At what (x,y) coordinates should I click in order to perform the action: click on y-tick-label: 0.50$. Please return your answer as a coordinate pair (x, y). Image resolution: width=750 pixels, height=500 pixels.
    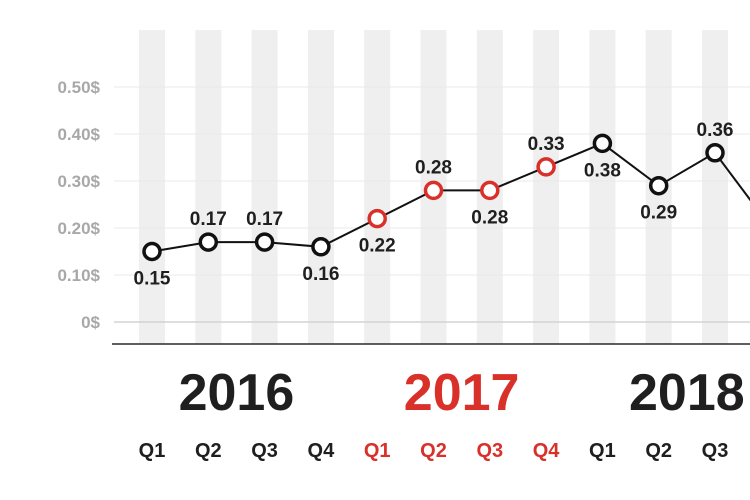
    Looking at the image, I should click on (78, 87).